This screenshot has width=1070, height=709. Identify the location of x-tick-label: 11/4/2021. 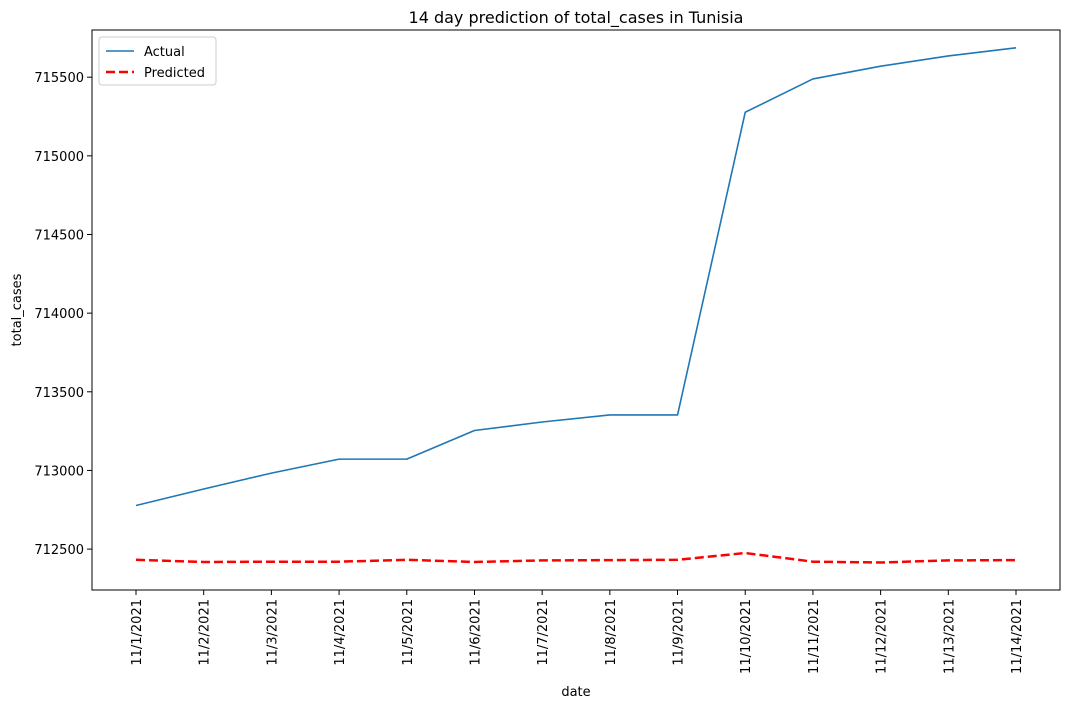
(340, 632).